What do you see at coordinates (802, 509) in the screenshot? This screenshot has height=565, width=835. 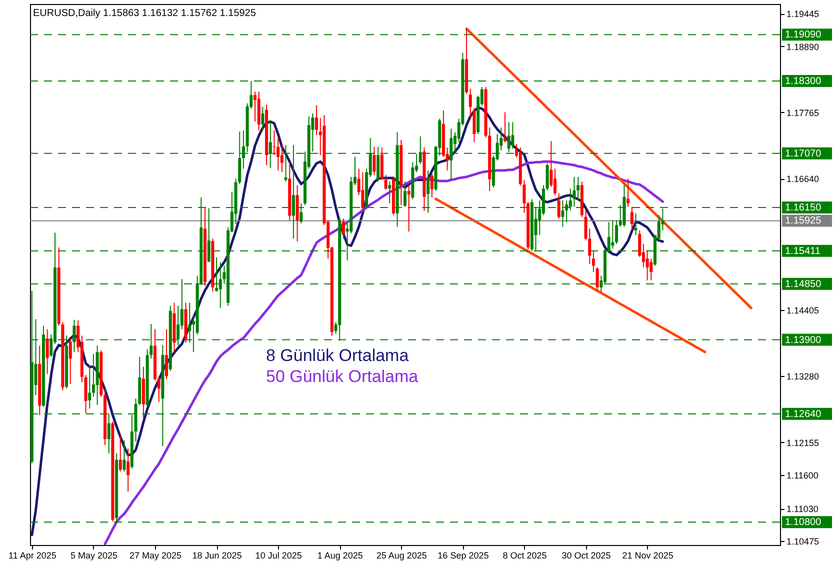 I see `y-tick-label: 1.11030` at bounding box center [802, 509].